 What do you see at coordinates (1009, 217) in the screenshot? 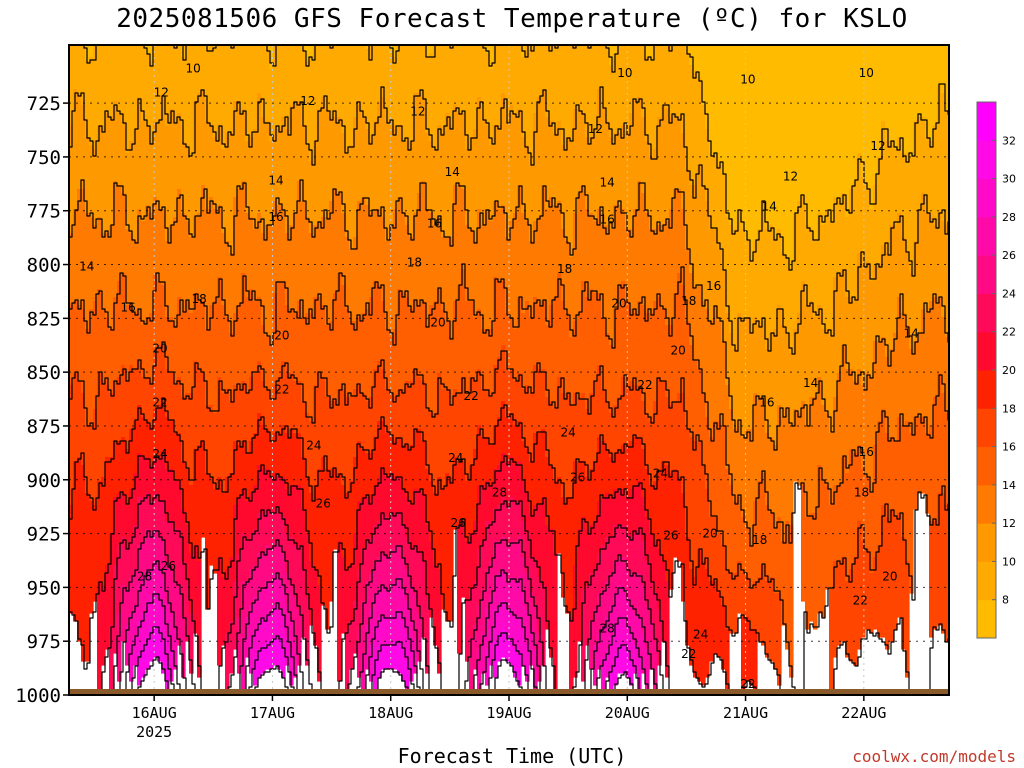
I see `colorbar-tick-label: 28` at bounding box center [1009, 217].